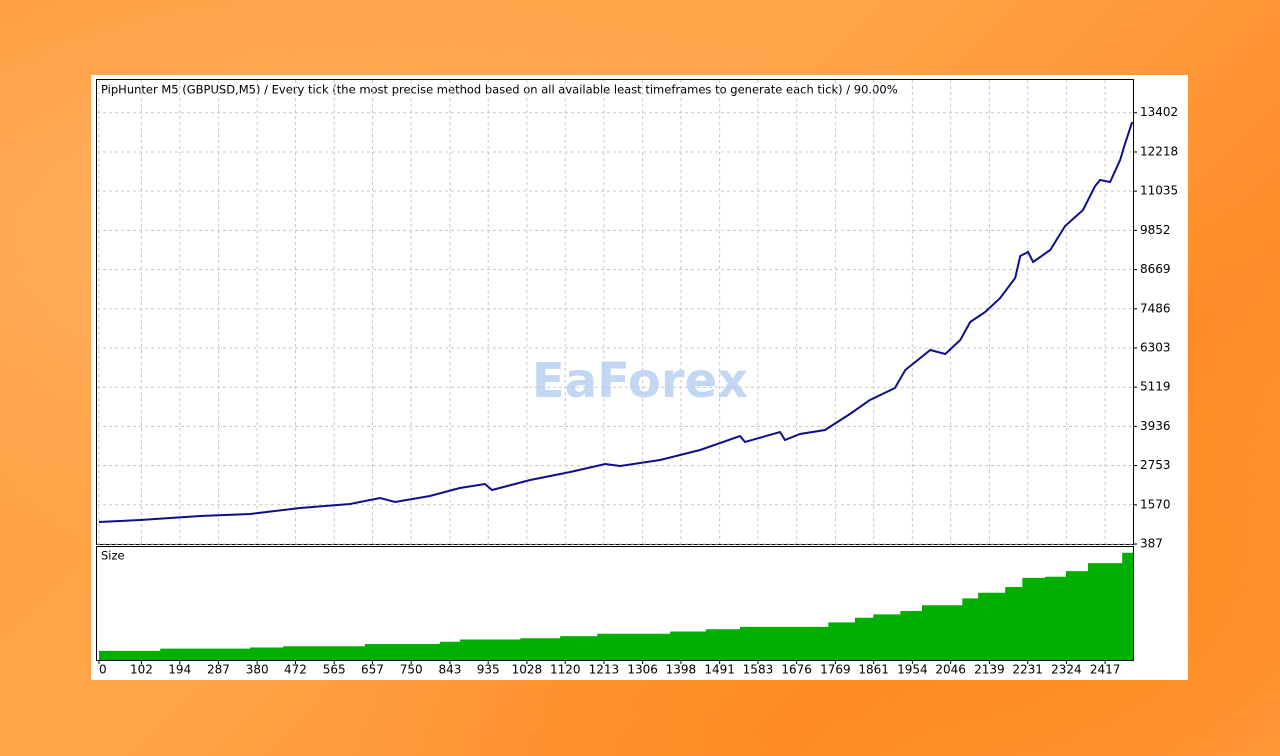 This screenshot has width=1280, height=756. What do you see at coordinates (604, 670) in the screenshot?
I see `x-tick-label: 1213` at bounding box center [604, 670].